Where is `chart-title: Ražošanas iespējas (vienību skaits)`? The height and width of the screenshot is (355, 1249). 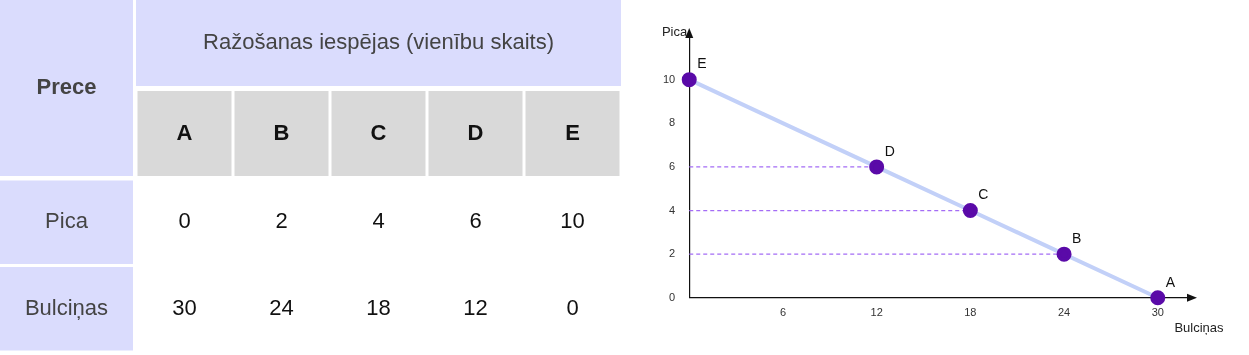 chart-title: Ražošanas iespējas (vienību skaits) is located at coordinates (378, 42).